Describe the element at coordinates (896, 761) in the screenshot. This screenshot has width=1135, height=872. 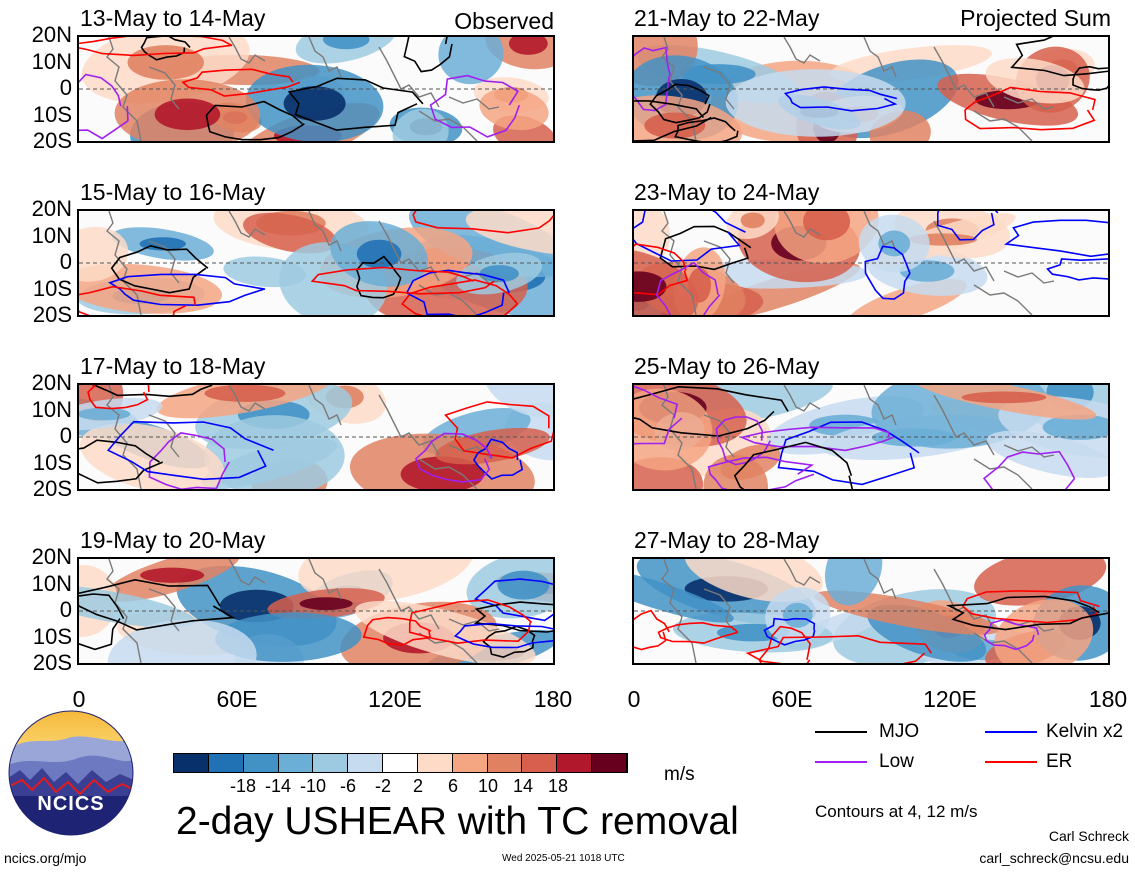
I see `legend-label: Low` at that location.